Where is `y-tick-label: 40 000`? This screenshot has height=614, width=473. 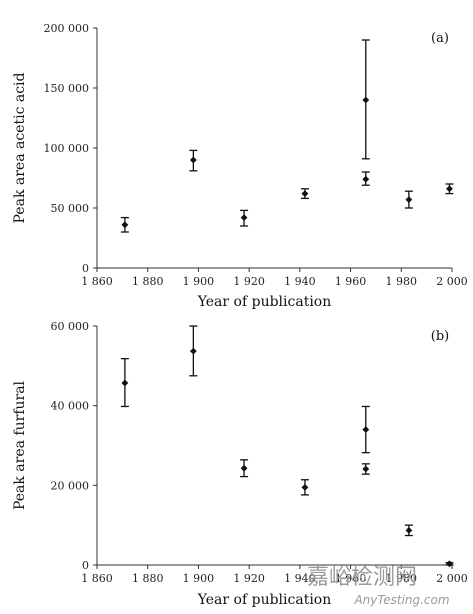 y-tick-label: 40 000 is located at coordinates (70, 406).